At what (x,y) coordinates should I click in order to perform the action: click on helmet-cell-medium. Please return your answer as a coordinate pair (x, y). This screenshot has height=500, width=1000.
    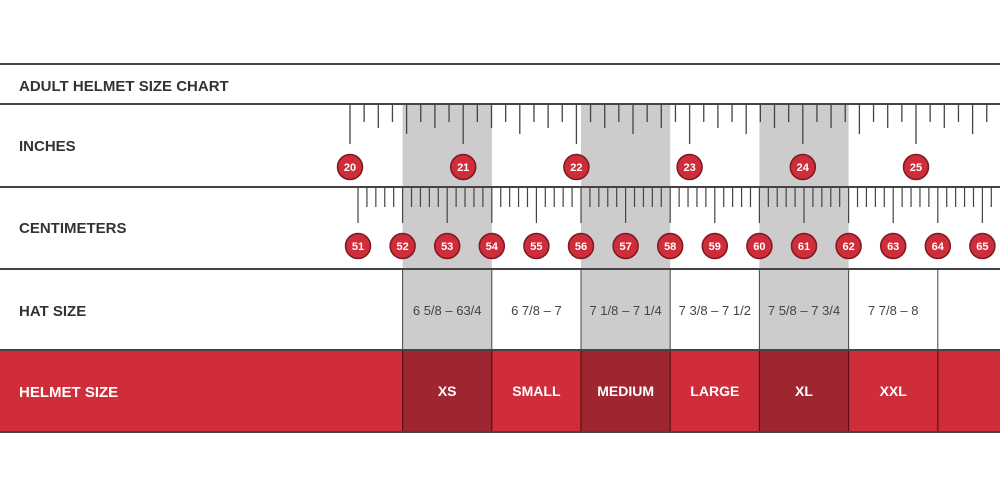
    Looking at the image, I should click on (626, 391).